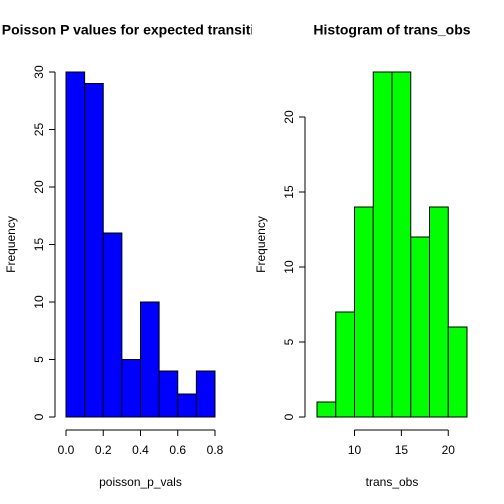 The height and width of the screenshot is (504, 504). Describe the element at coordinates (355, 450) in the screenshot. I see `x-tick-label: 10` at that location.